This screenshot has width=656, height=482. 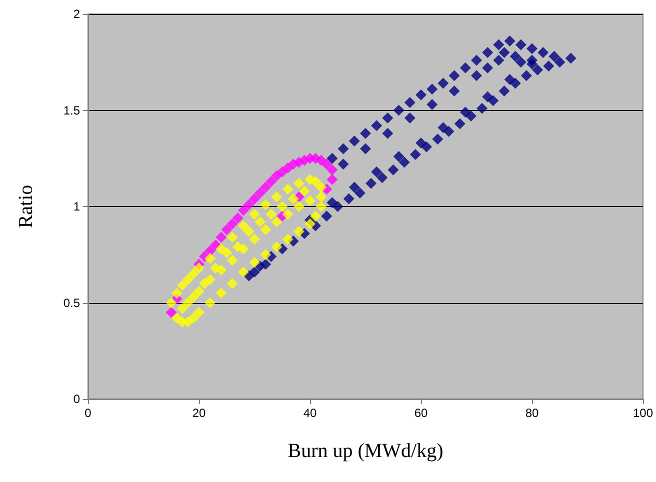 What do you see at coordinates (532, 413) in the screenshot?
I see `x-tick-label: 80` at bounding box center [532, 413].